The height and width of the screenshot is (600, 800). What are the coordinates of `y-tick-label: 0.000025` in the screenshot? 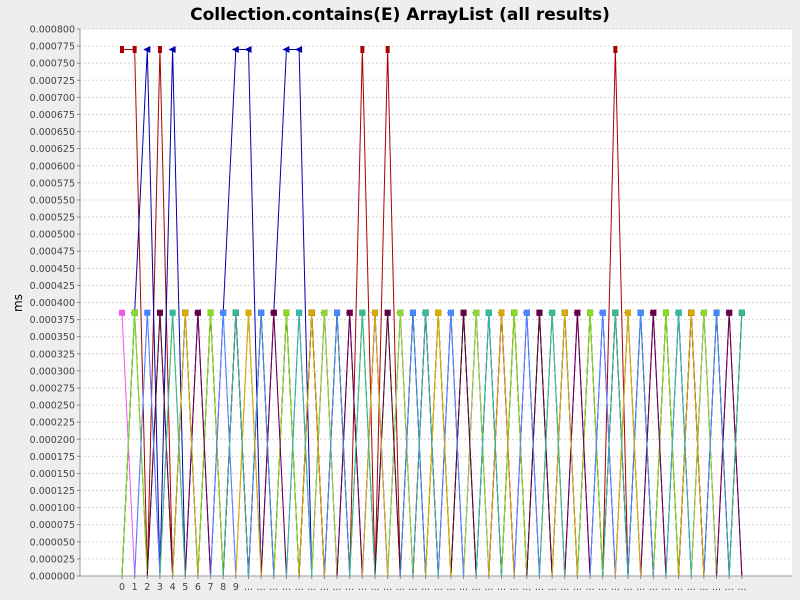 It's located at (52, 559).